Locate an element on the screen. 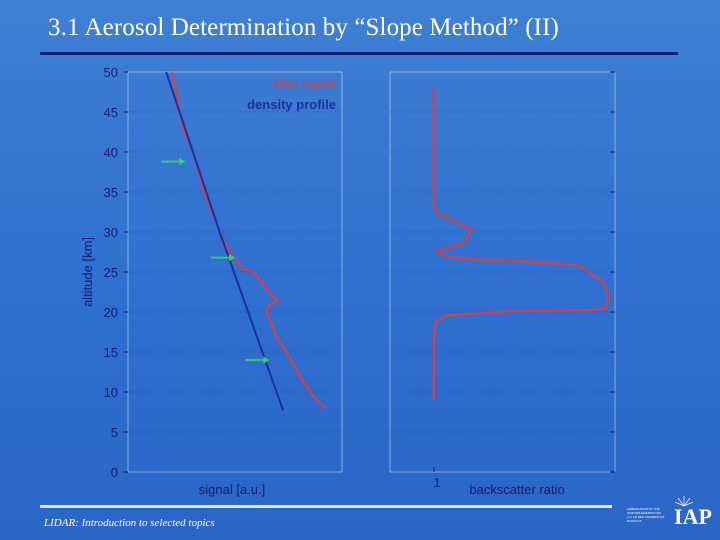  density-profile-line is located at coordinates (225, 241).